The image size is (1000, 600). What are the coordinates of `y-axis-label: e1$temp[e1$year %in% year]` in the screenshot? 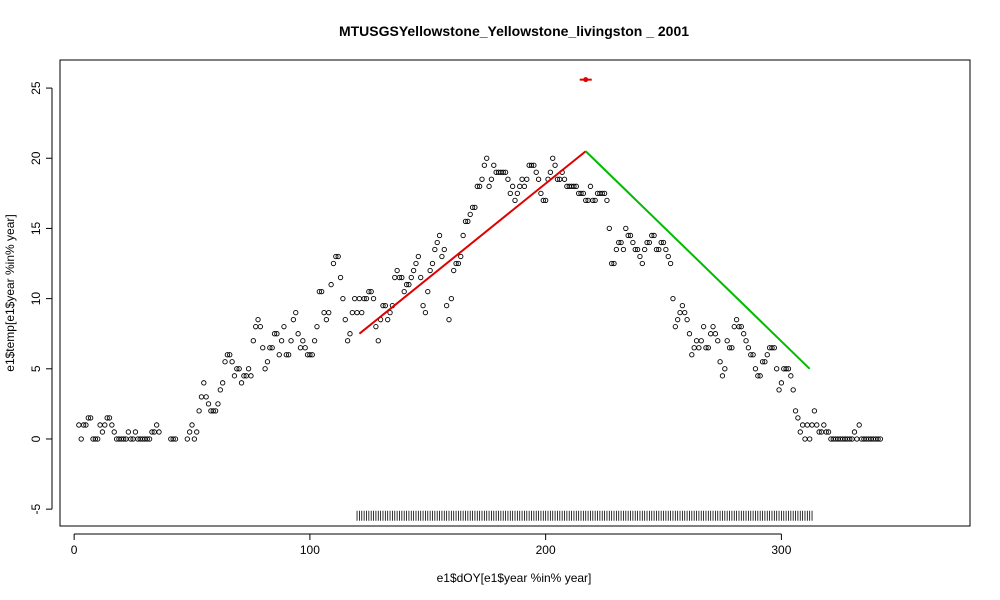 It's located at (10, 292).